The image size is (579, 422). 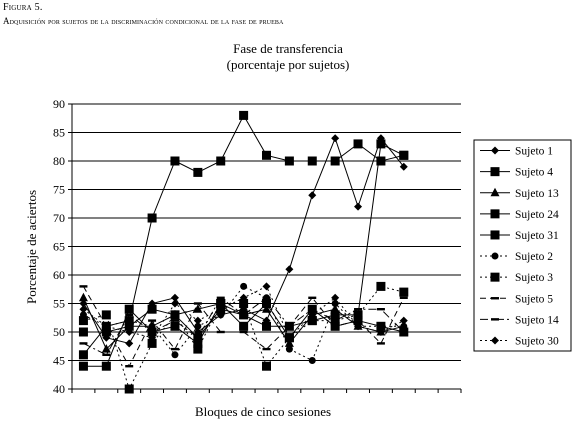 I want to click on y-tick-label: 50, so click(x=59, y=332).